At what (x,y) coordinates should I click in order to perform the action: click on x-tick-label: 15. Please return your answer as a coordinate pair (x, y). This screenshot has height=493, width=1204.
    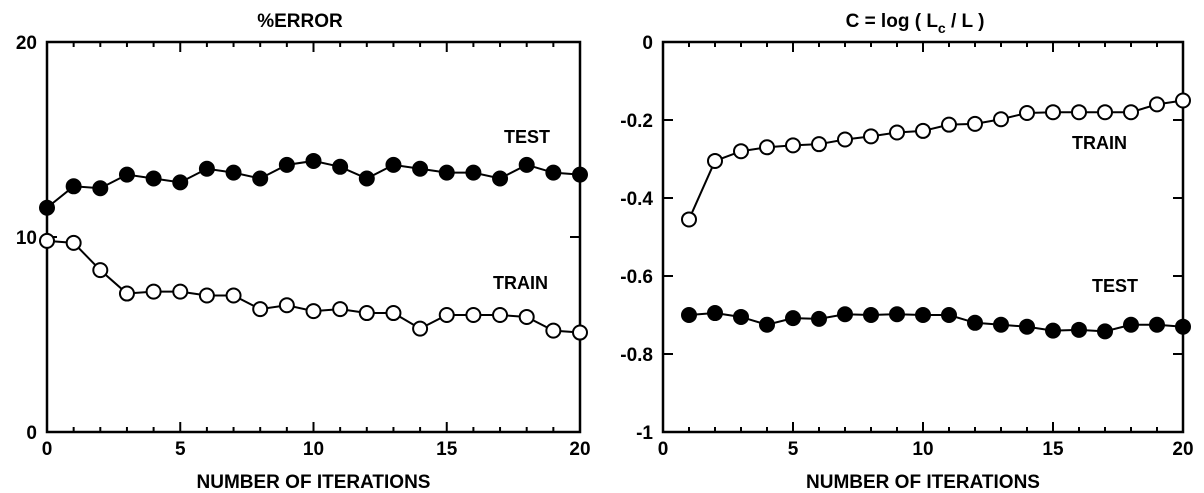
    Looking at the image, I should click on (1053, 449).